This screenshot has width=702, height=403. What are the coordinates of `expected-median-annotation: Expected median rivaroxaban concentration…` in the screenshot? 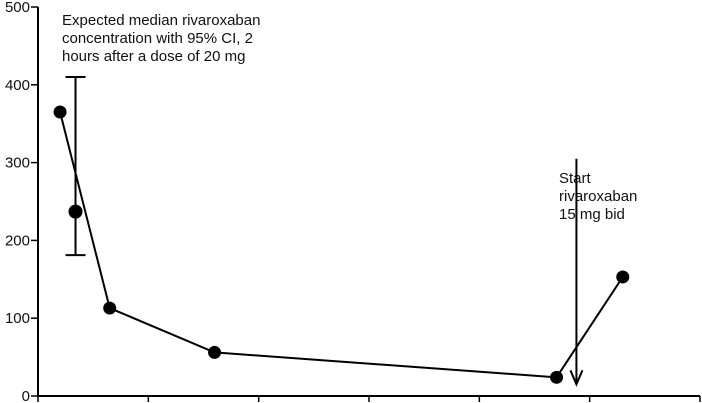 It's located at (161, 38).